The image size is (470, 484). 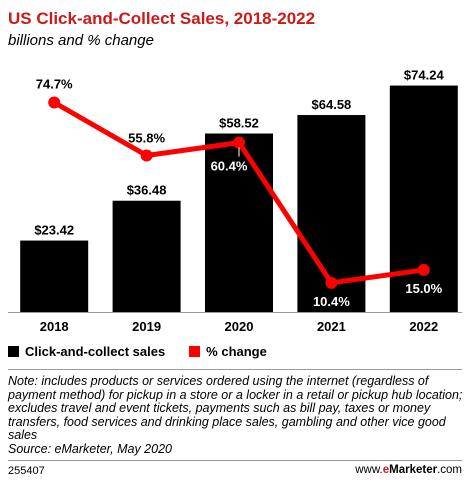 I want to click on change-label-2018: 74.7%, so click(x=54, y=83).